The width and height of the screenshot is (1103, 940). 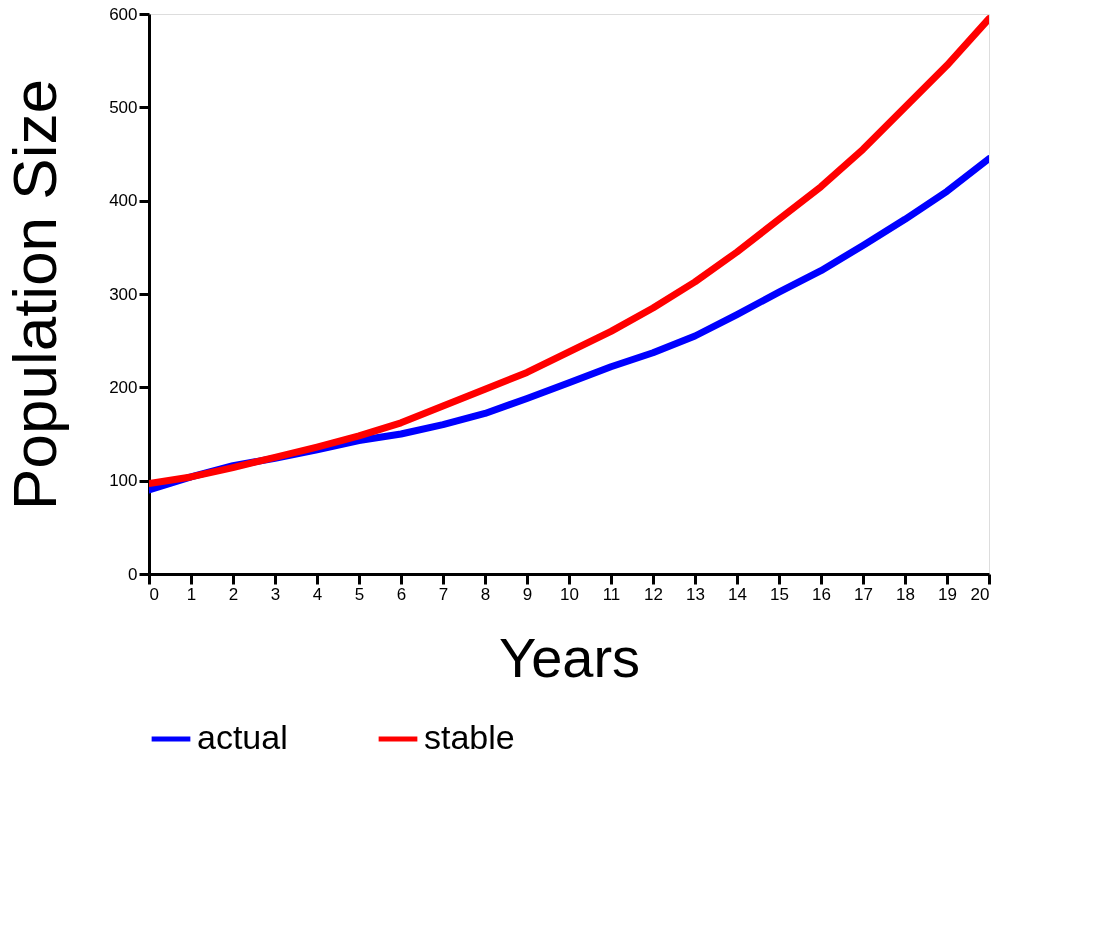 What do you see at coordinates (359, 594) in the screenshot?
I see `x-tick-label: 5` at bounding box center [359, 594].